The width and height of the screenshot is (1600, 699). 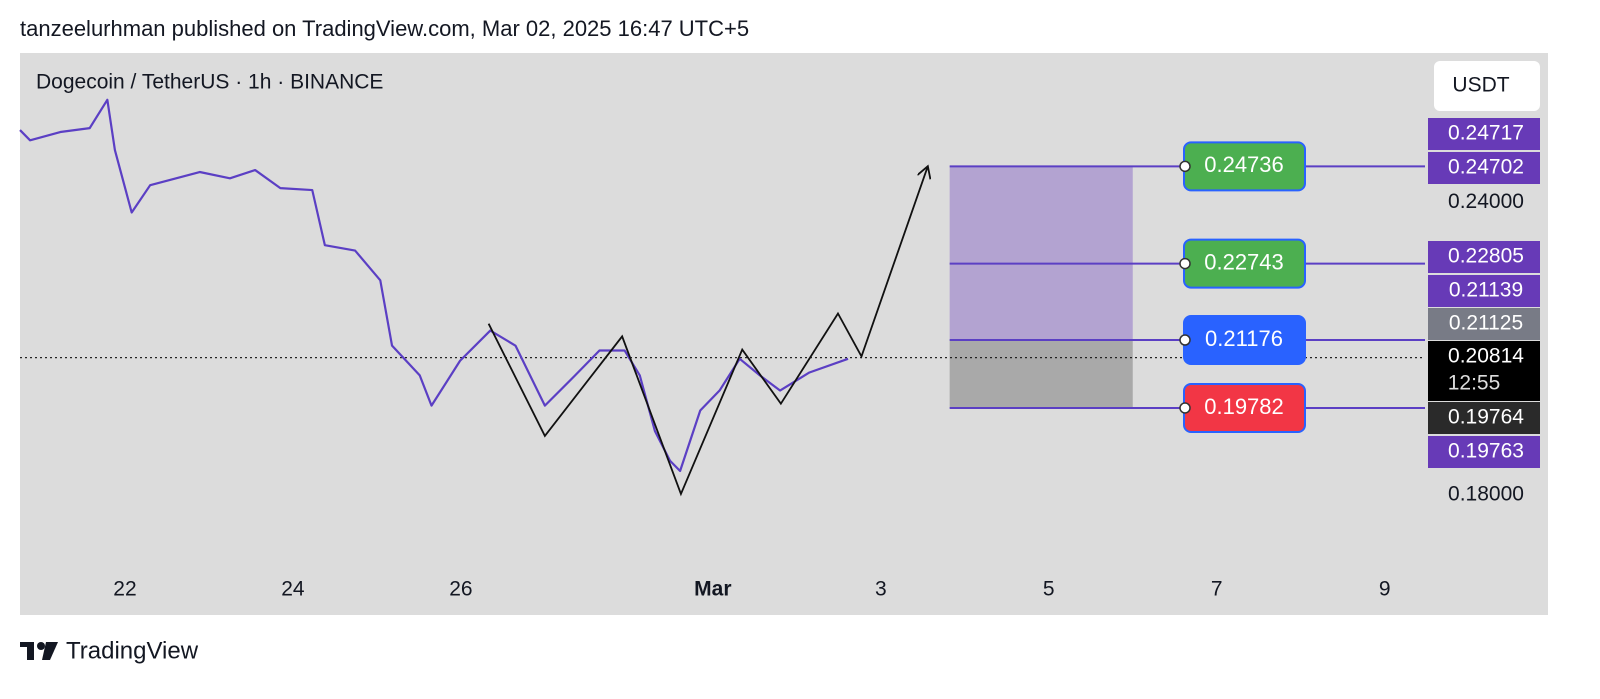 What do you see at coordinates (1049, 589) in the screenshot?
I see `x-tick-label: 5` at bounding box center [1049, 589].